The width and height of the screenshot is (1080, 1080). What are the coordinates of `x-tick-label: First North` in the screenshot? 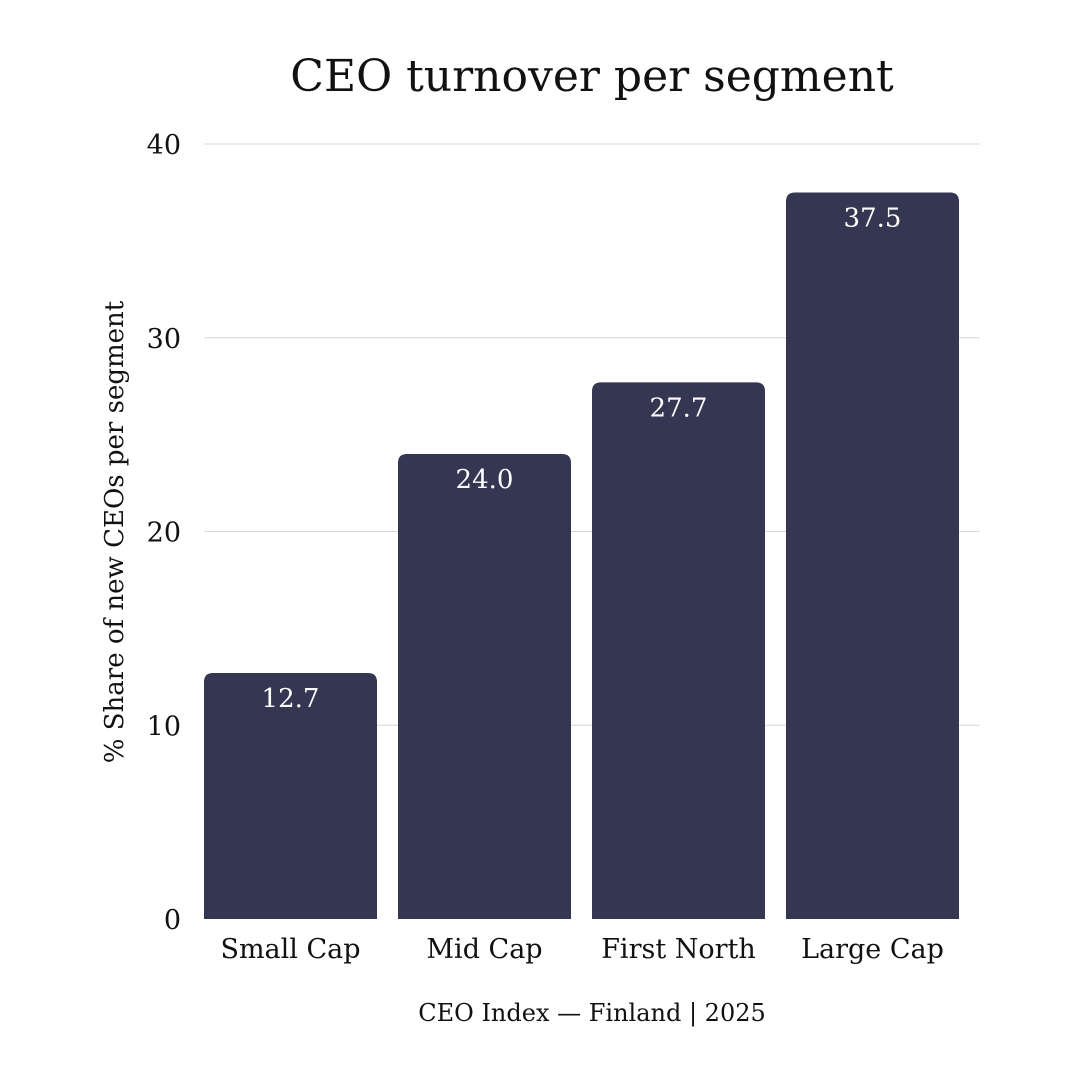 It's located at (678, 949).